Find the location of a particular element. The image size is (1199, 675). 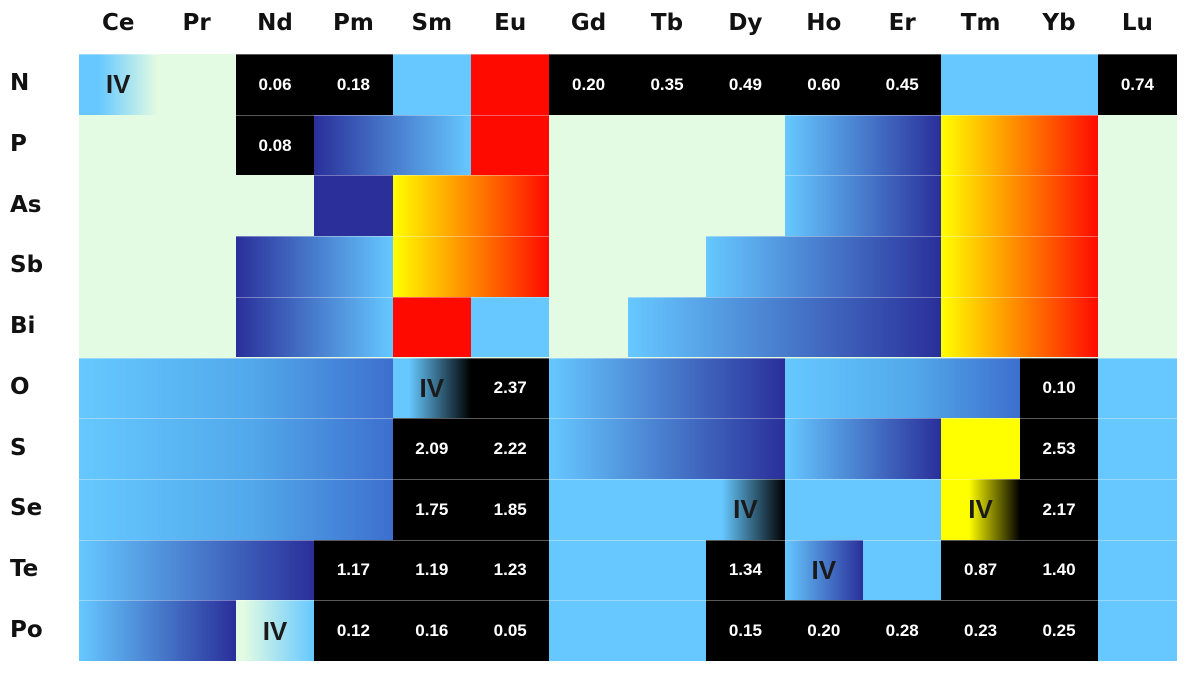

cell-te-pm: 1.17 is located at coordinates (353, 570).